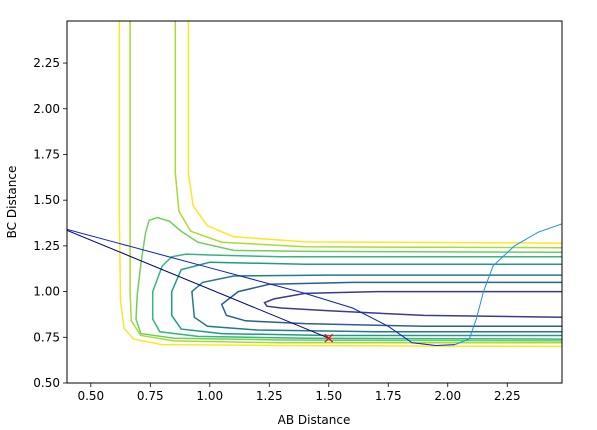 The width and height of the screenshot is (597, 430). I want to click on x-tick-label: 0.50, so click(90, 396).